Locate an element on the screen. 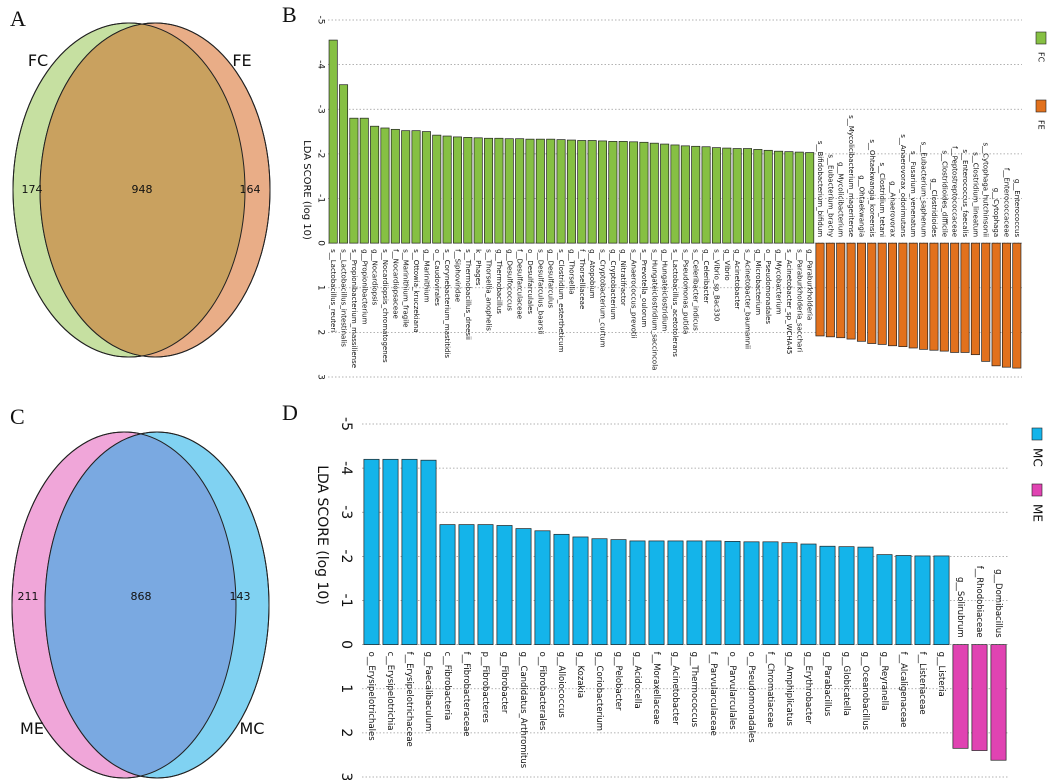 The height and width of the screenshot is (780, 1052). category-label: g__Alloiococcus is located at coordinates (561, 685).